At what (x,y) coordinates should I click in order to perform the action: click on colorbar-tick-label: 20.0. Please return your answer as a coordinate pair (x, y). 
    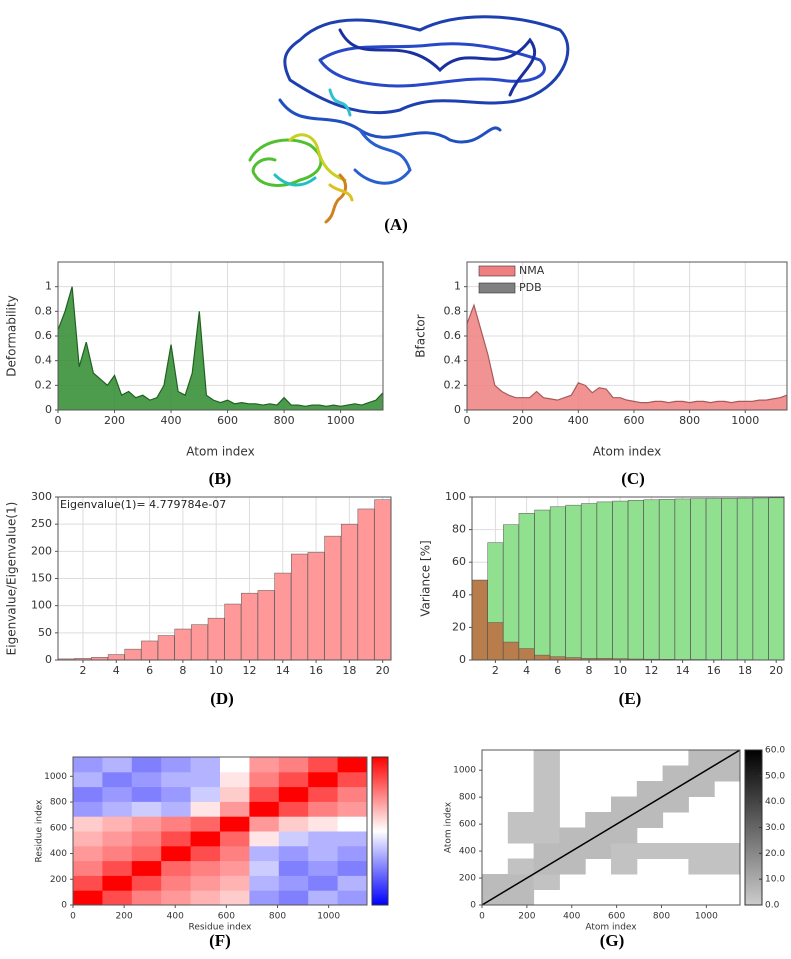
    Looking at the image, I should click on (775, 854).